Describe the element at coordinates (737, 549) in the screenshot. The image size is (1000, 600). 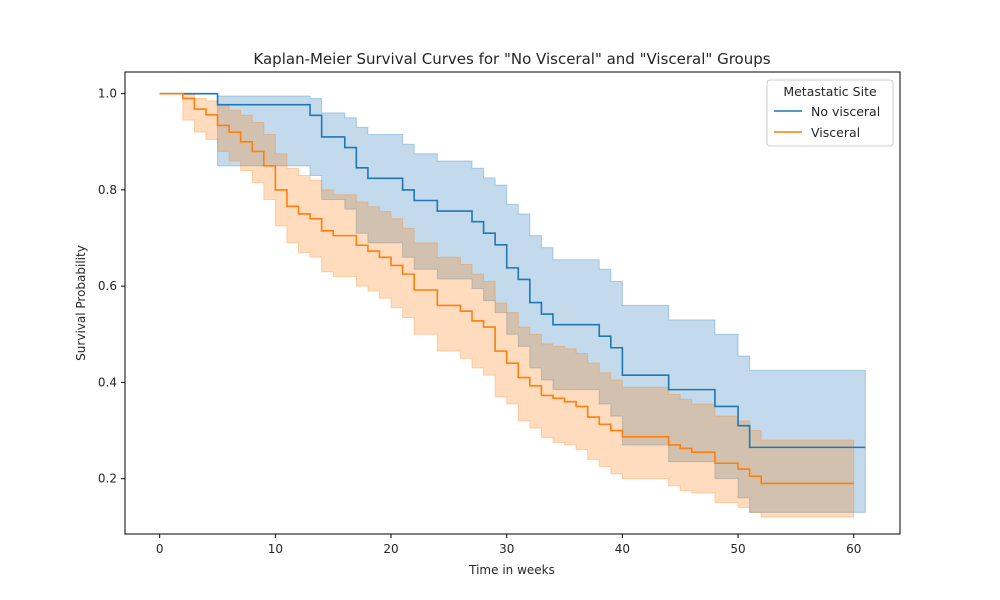
I see `x-tick-label: 50` at that location.